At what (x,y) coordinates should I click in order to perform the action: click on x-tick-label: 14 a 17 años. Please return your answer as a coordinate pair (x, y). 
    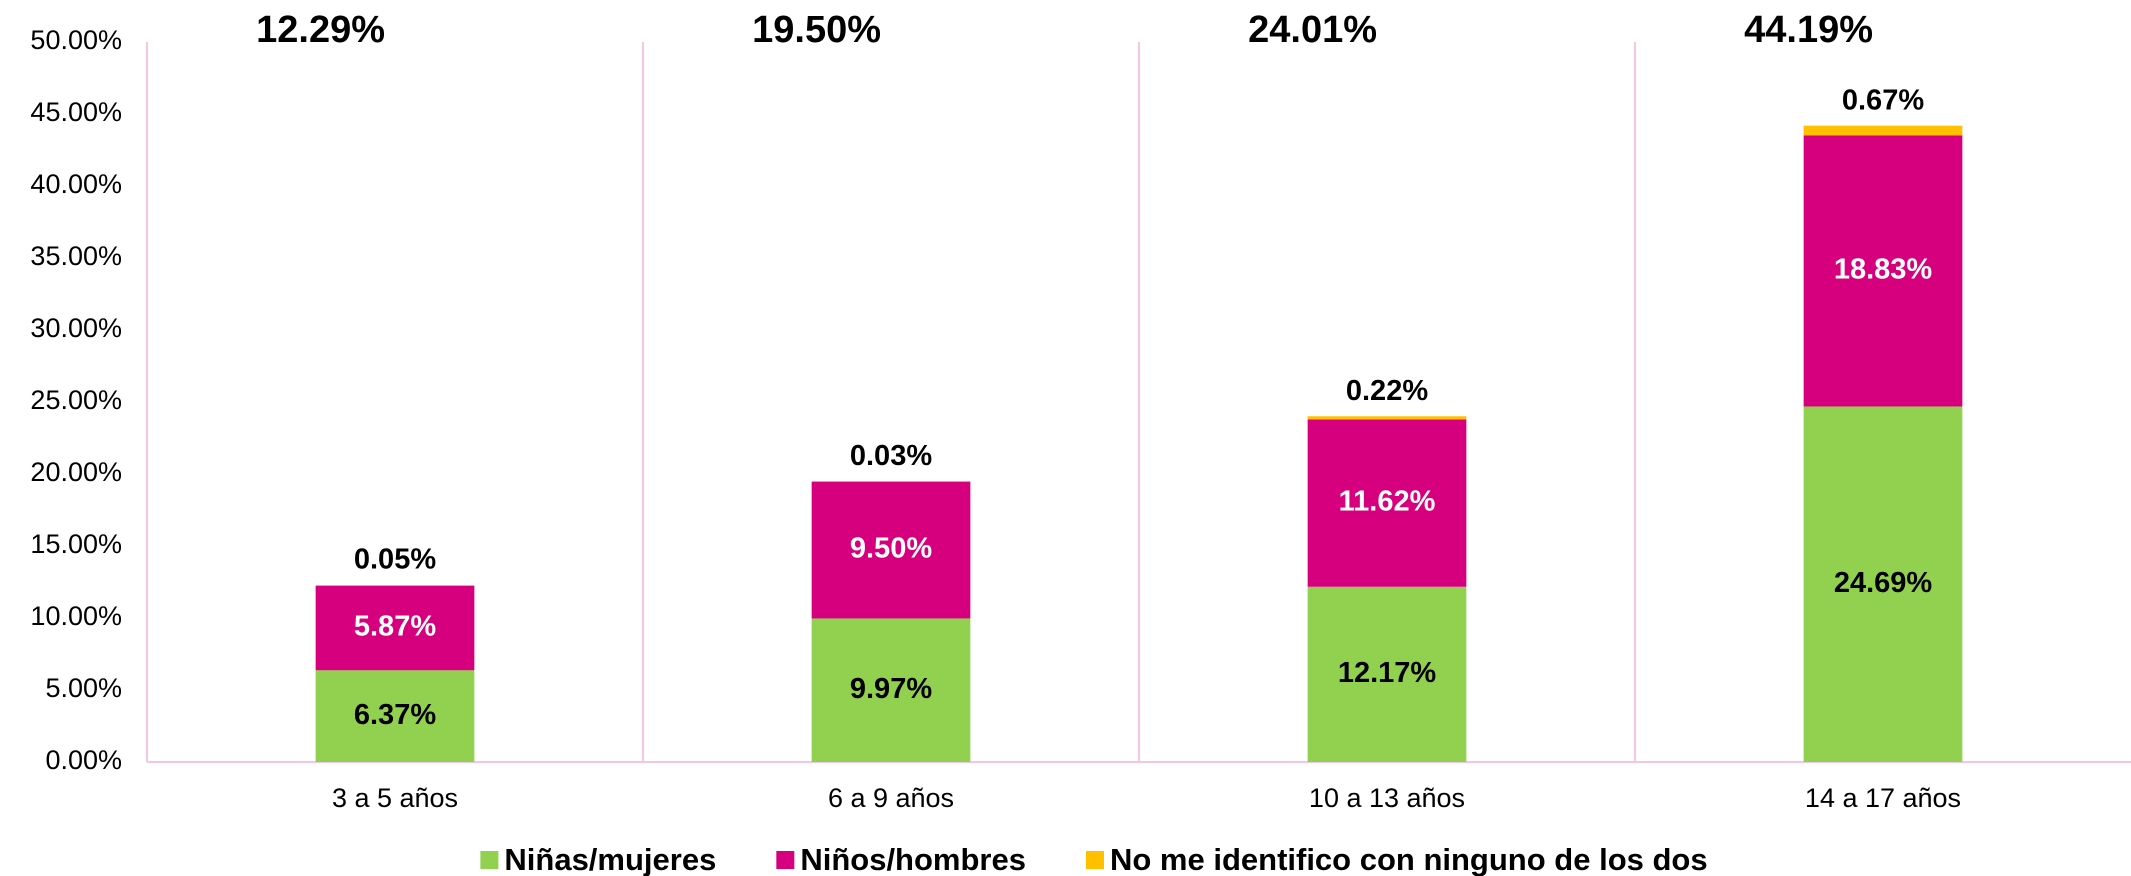
    Looking at the image, I should click on (1883, 798).